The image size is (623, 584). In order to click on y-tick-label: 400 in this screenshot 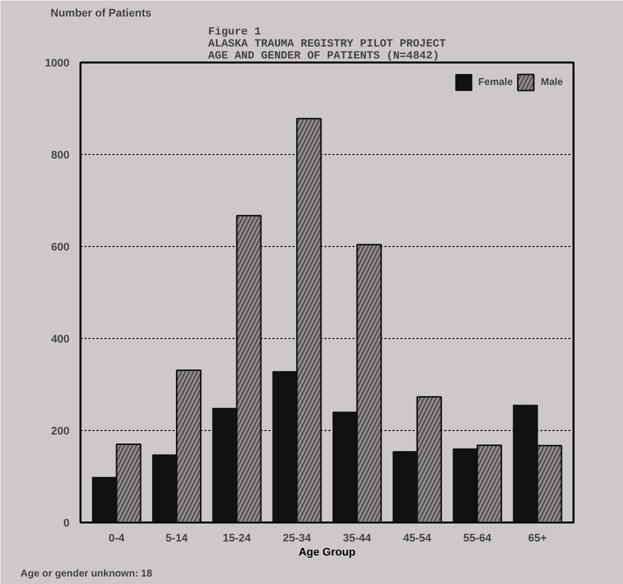, I will do `click(60, 340)`.